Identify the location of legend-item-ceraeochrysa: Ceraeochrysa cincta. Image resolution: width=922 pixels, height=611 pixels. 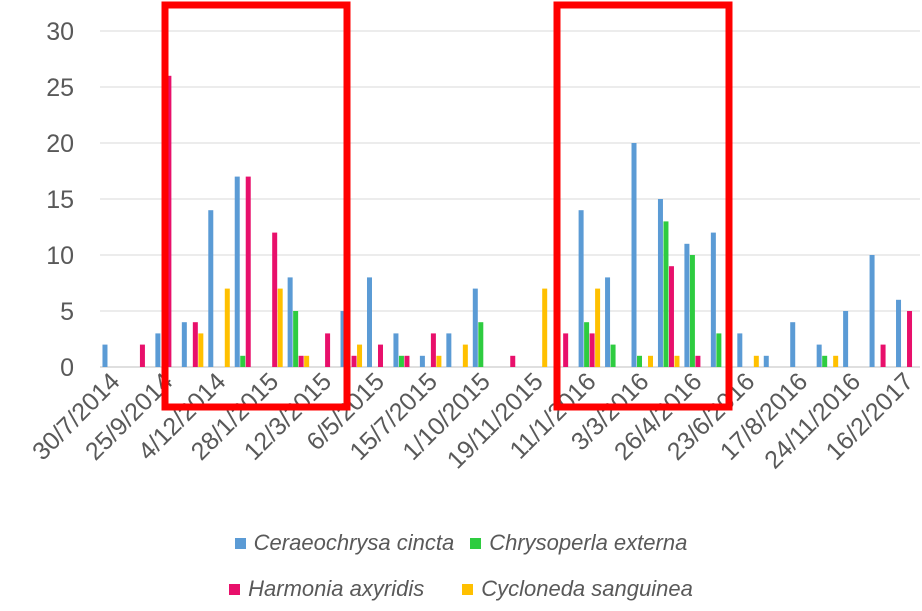
(344, 543).